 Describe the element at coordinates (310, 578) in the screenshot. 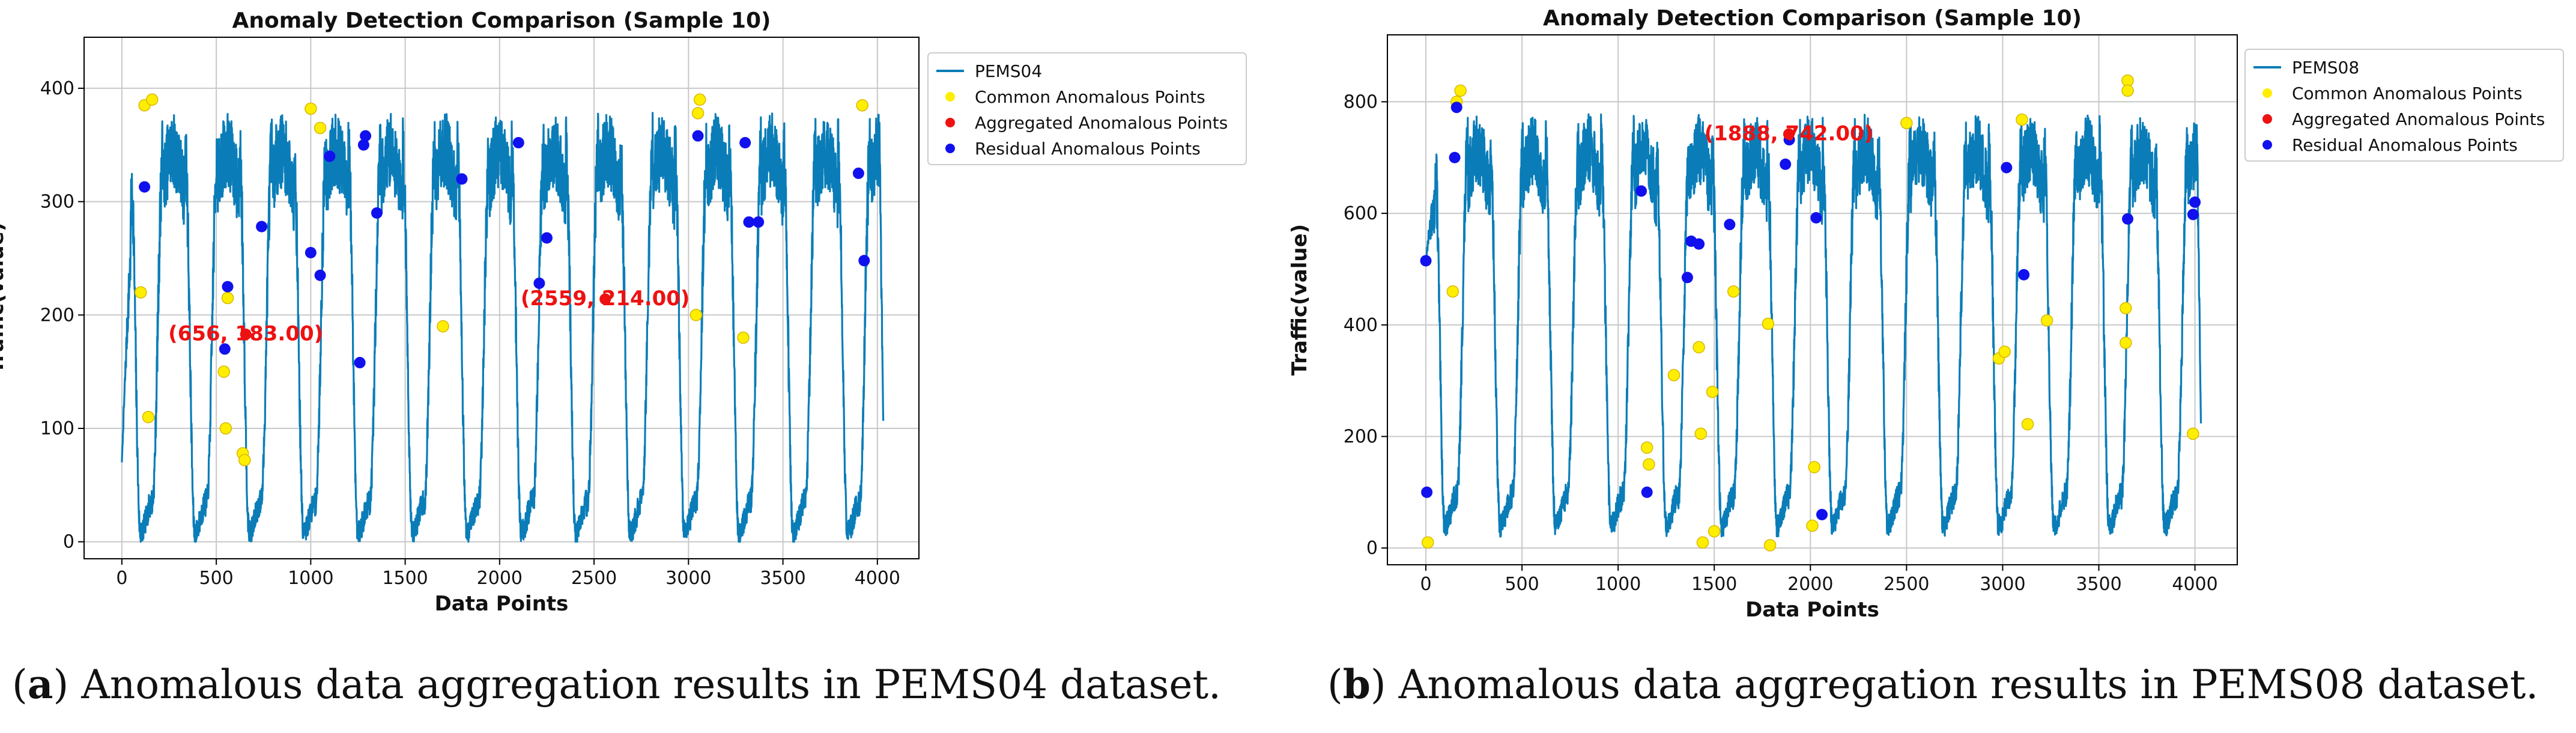

I see `x-tick-label: 1000` at that location.